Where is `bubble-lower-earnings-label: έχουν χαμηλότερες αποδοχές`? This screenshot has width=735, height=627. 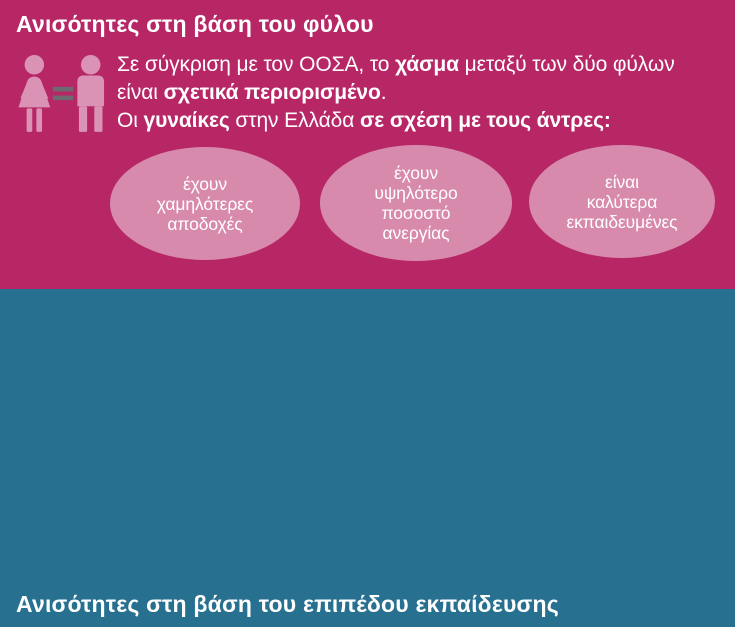 bubble-lower-earnings-label: έχουν χαμηλότερες αποδοχές is located at coordinates (205, 203).